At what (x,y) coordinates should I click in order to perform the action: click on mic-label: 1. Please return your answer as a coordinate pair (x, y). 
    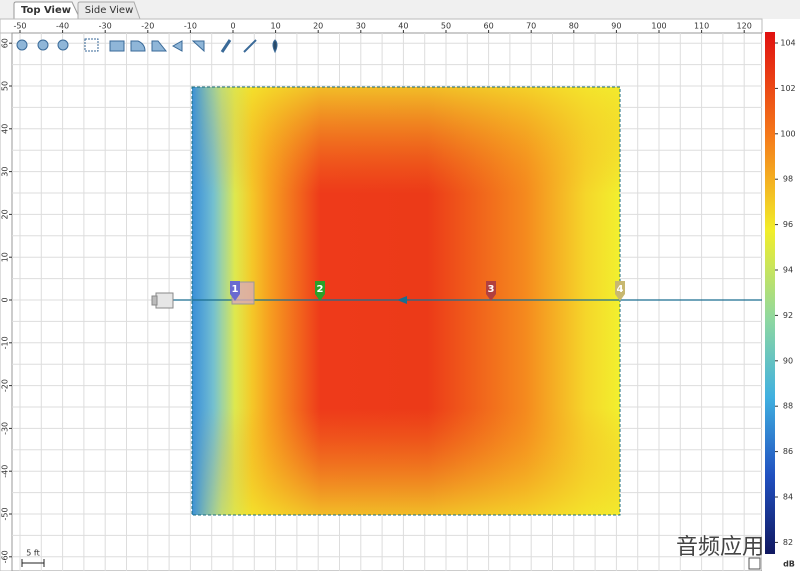
    Looking at the image, I should click on (235, 289).